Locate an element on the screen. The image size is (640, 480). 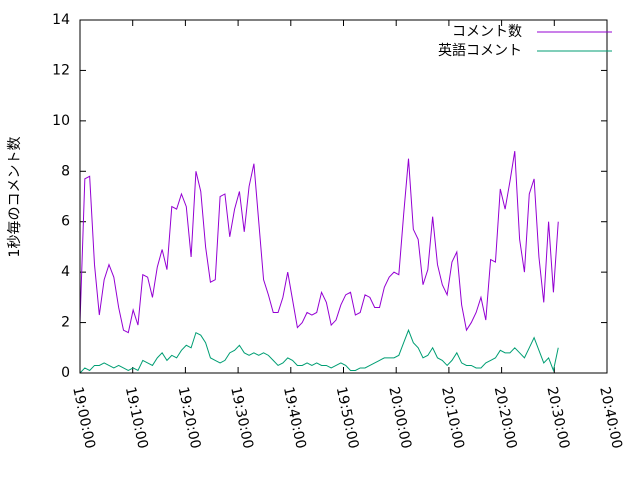
y-tick-label: 14 is located at coordinates (61, 20).